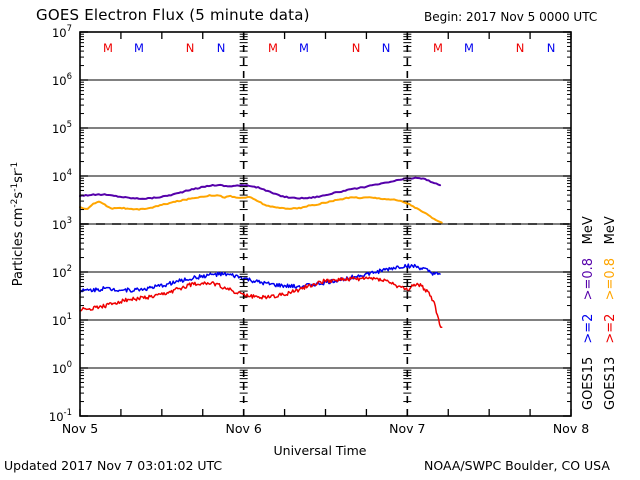 The width and height of the screenshot is (640, 480). Describe the element at coordinates (113, 465) in the screenshot. I see `footer-updated-text: Updated 2017 Nov 7 03:01:02 UTC` at that location.